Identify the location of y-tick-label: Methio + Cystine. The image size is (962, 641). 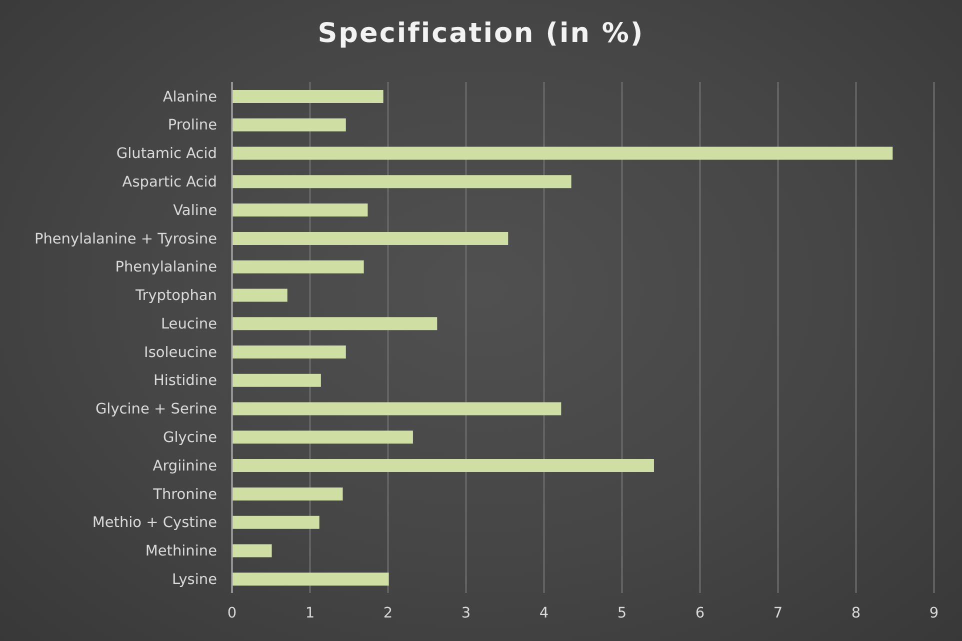
(155, 523).